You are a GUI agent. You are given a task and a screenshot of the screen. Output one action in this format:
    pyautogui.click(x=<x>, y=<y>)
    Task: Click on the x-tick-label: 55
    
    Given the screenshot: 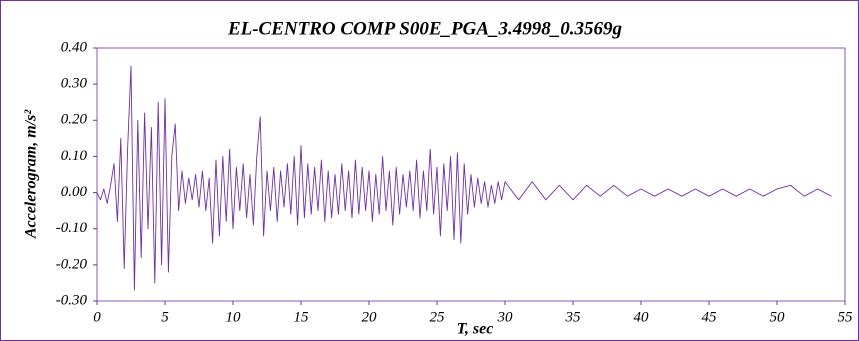 What is the action you would take?
    pyautogui.click(x=846, y=317)
    